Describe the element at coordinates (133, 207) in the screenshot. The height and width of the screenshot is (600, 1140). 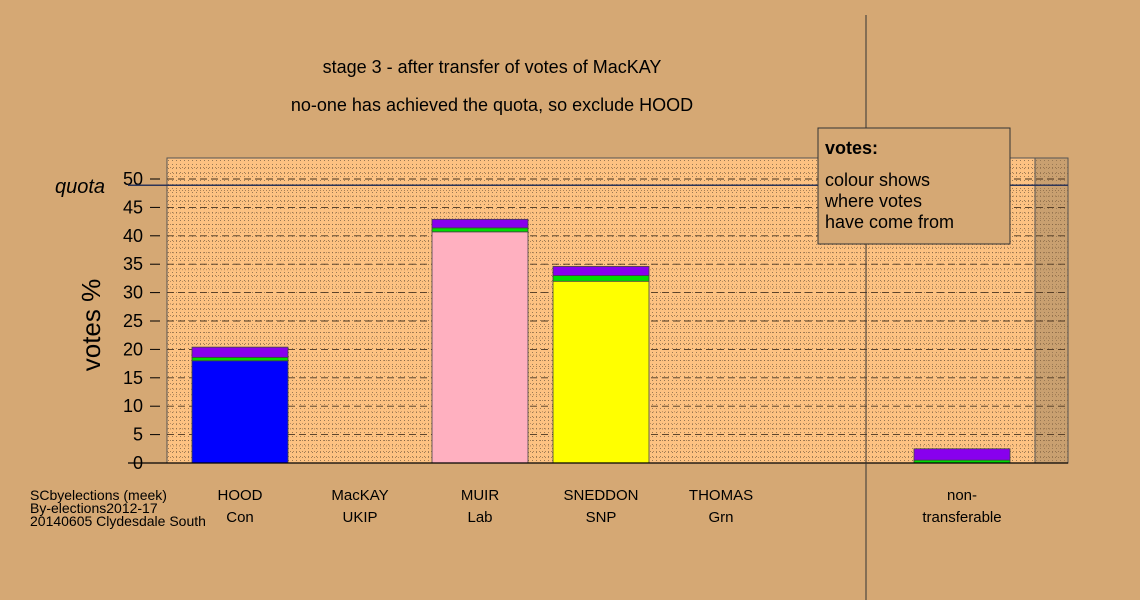
I see `y-tick-label: 45` at that location.